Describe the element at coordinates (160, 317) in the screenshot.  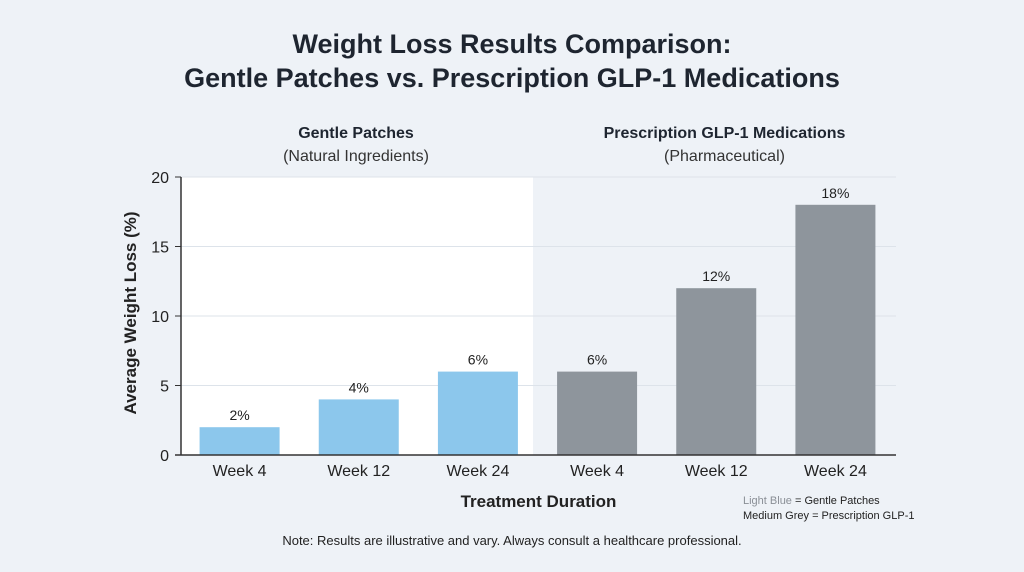
I see `y-tick-label: 10` at that location.